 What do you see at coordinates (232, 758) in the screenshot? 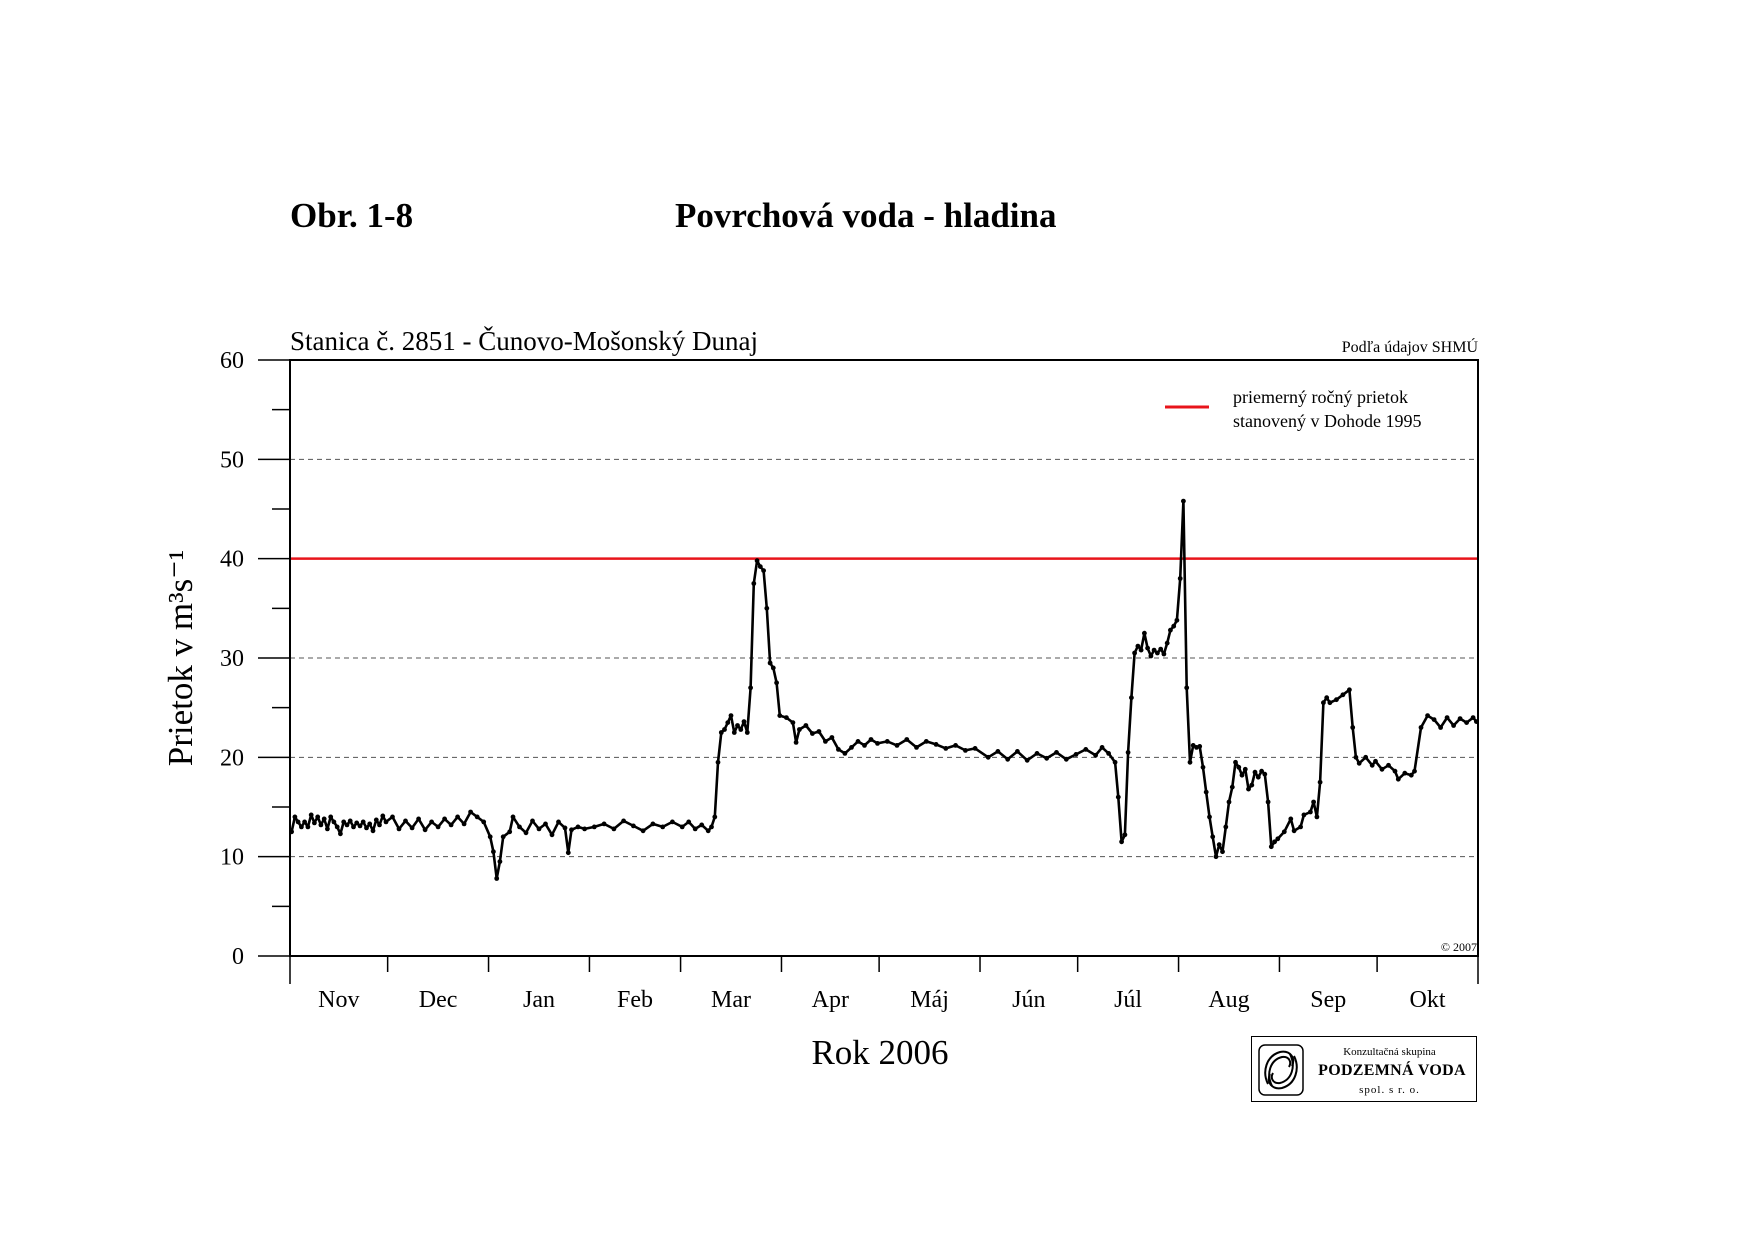
I see `y-tick-label-20: 20` at bounding box center [232, 758].